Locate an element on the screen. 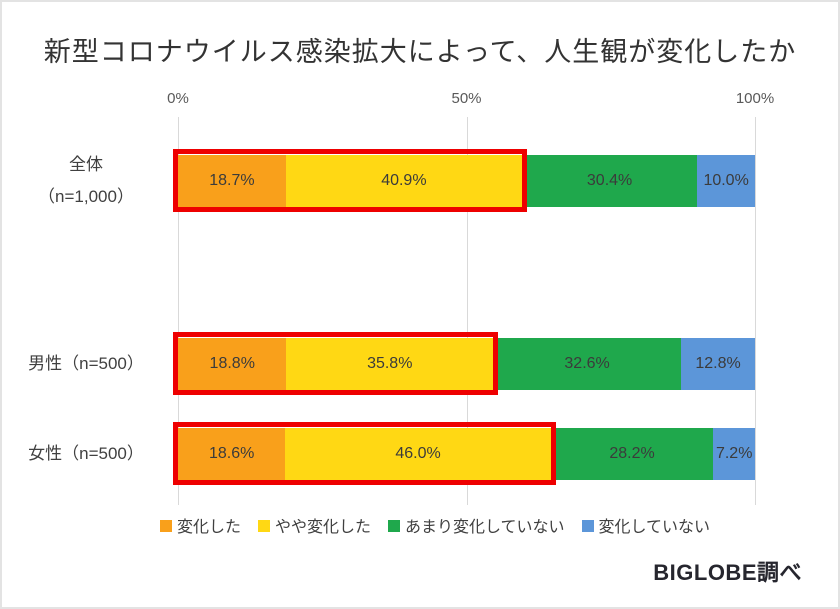  bar-segment: 46.0% is located at coordinates (418, 454).